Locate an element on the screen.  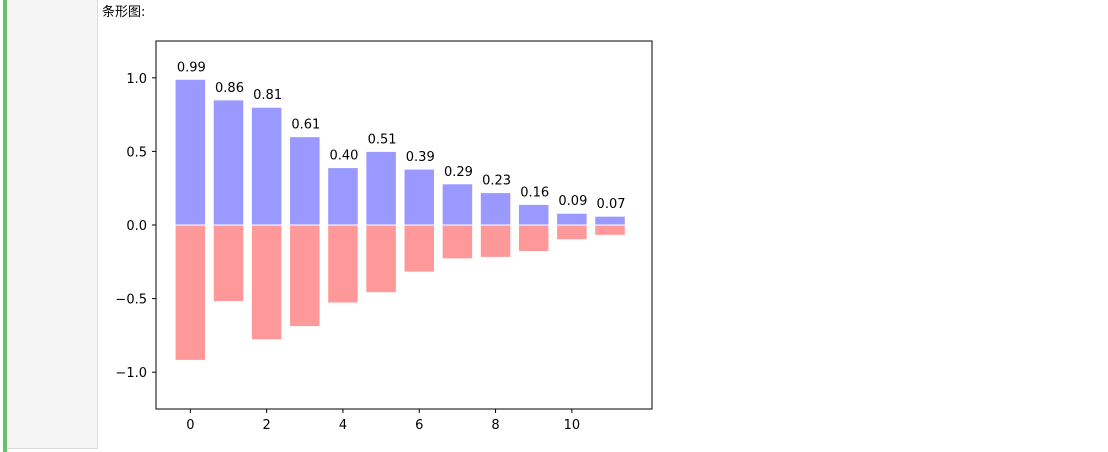
bar-value-label: 0.23 is located at coordinates (496, 181).